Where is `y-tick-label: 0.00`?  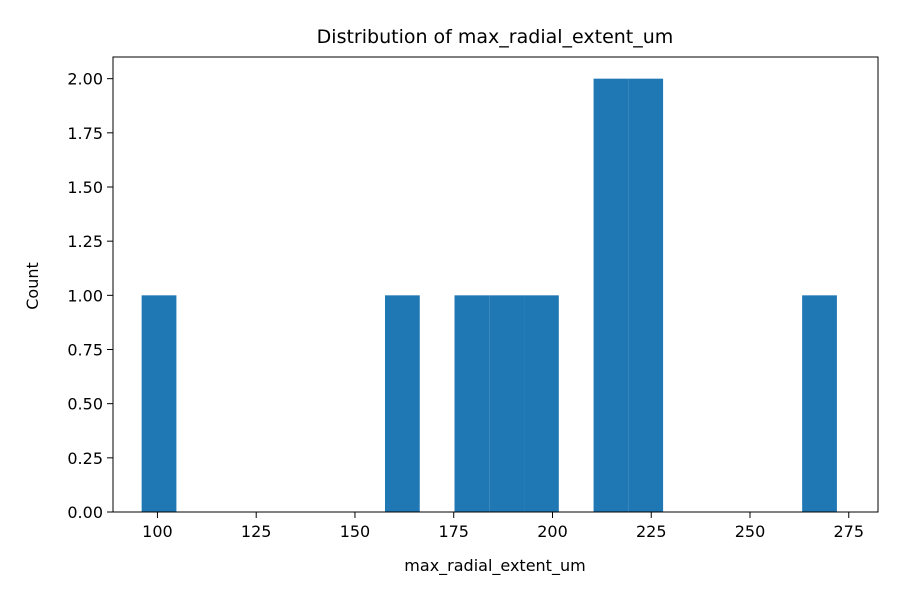 y-tick-label: 0.00 is located at coordinates (85, 512).